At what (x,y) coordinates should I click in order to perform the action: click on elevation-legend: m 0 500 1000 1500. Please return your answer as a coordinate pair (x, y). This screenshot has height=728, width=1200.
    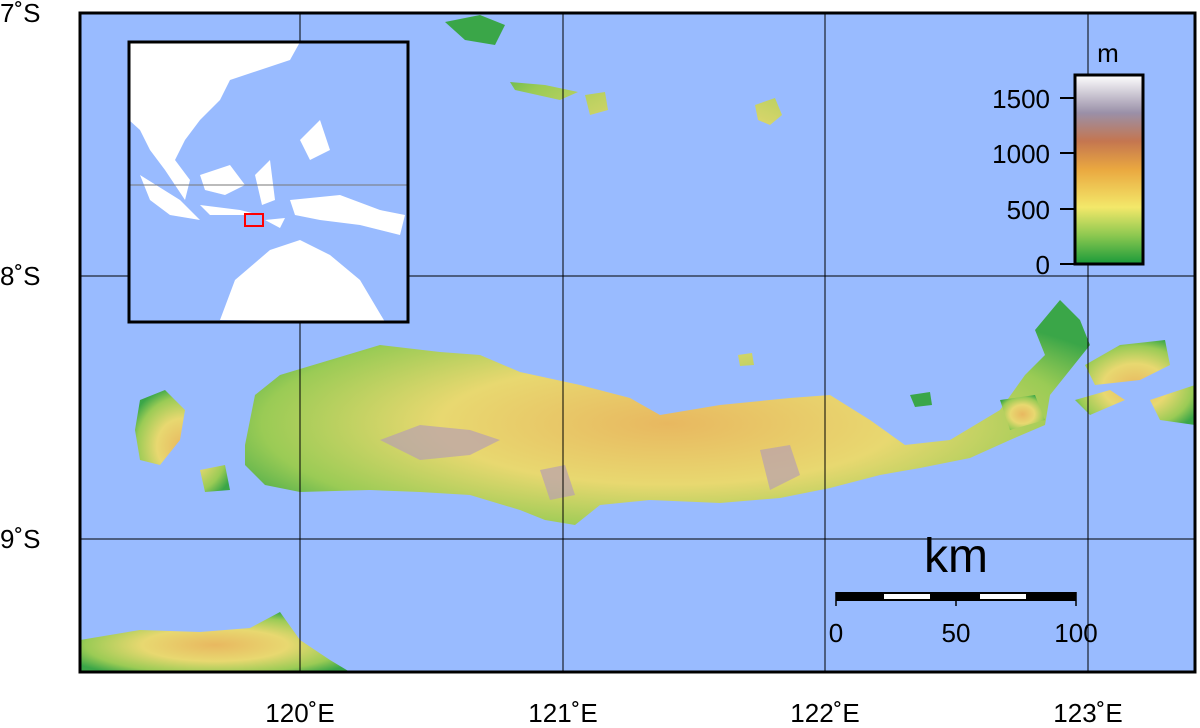
    Looking at the image, I should click on (1068, 159).